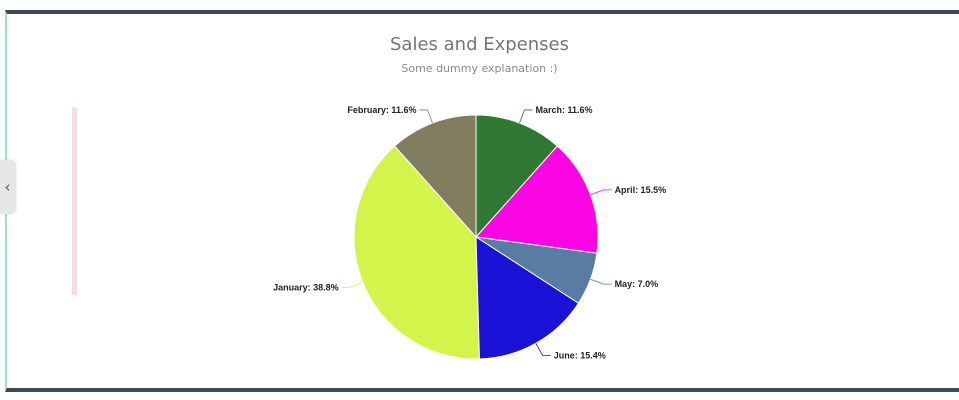  Describe the element at coordinates (580, 356) in the screenshot. I see `data-label-june: June: 15.4%` at that location.